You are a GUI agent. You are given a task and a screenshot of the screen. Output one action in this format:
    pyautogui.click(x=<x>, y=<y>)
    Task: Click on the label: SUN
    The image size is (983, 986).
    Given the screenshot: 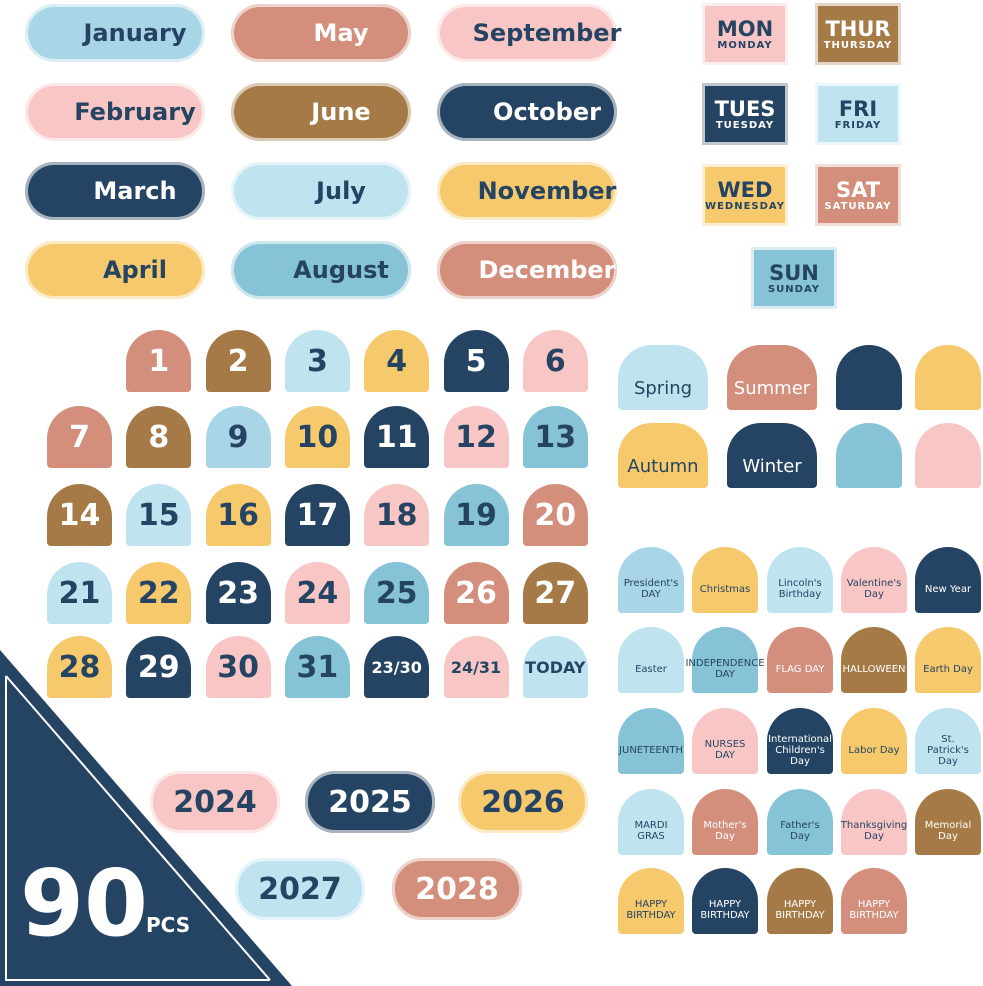 What is the action you would take?
    pyautogui.click(x=794, y=272)
    